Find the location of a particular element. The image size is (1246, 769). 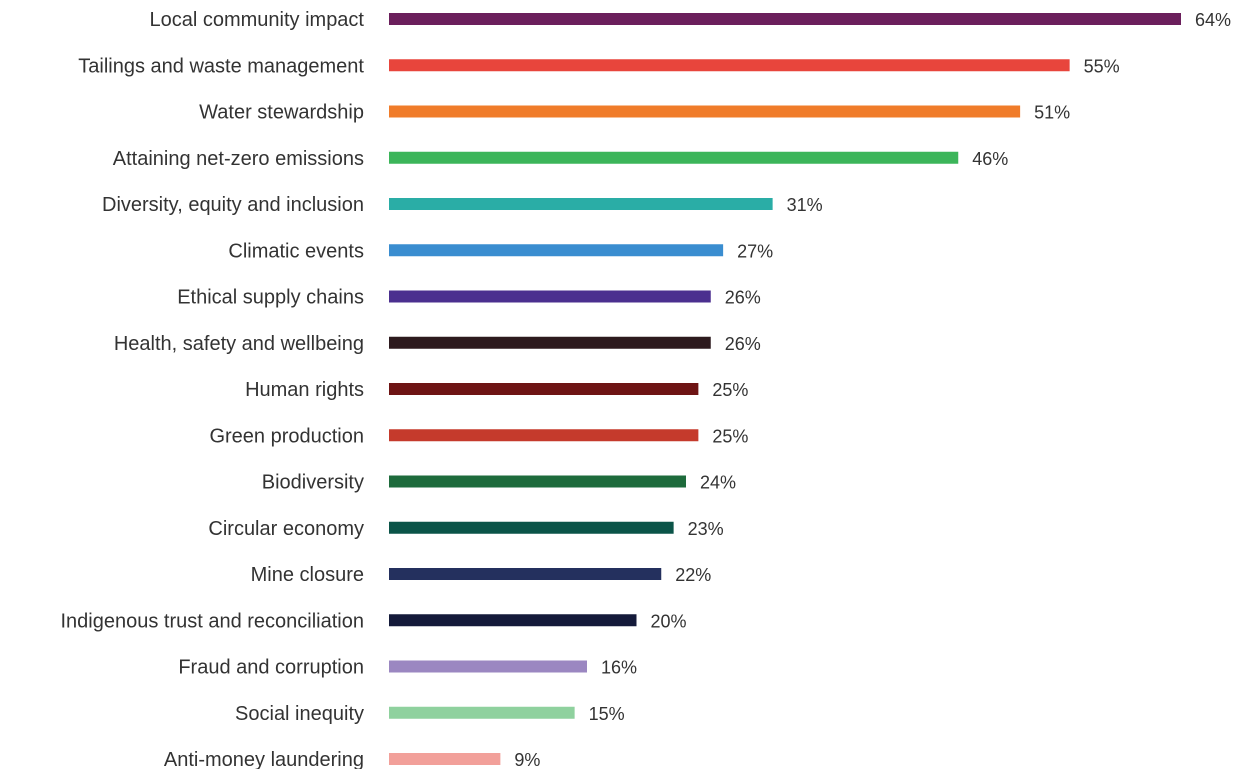

value-label: 27% is located at coordinates (755, 251).